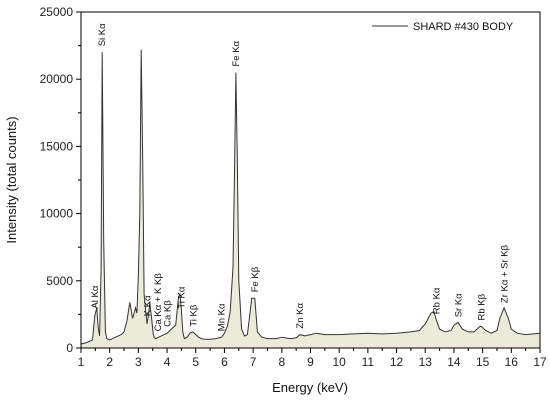 The image size is (550, 403). What do you see at coordinates (138, 362) in the screenshot?
I see `x-tick-label: 3` at bounding box center [138, 362].